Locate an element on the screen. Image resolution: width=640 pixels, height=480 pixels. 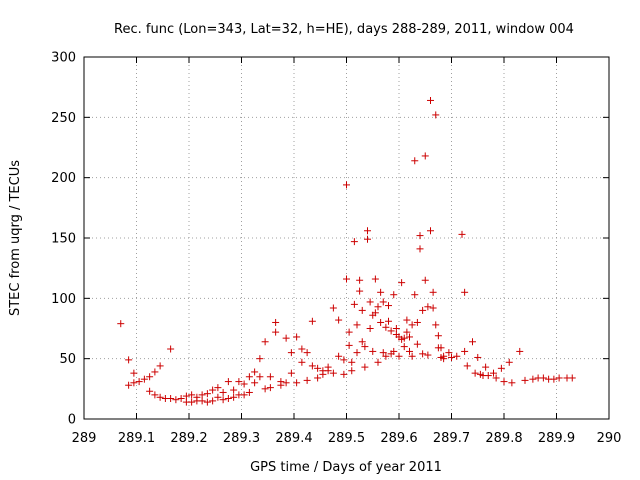
y-tick-label: 200 is located at coordinates (63, 178).